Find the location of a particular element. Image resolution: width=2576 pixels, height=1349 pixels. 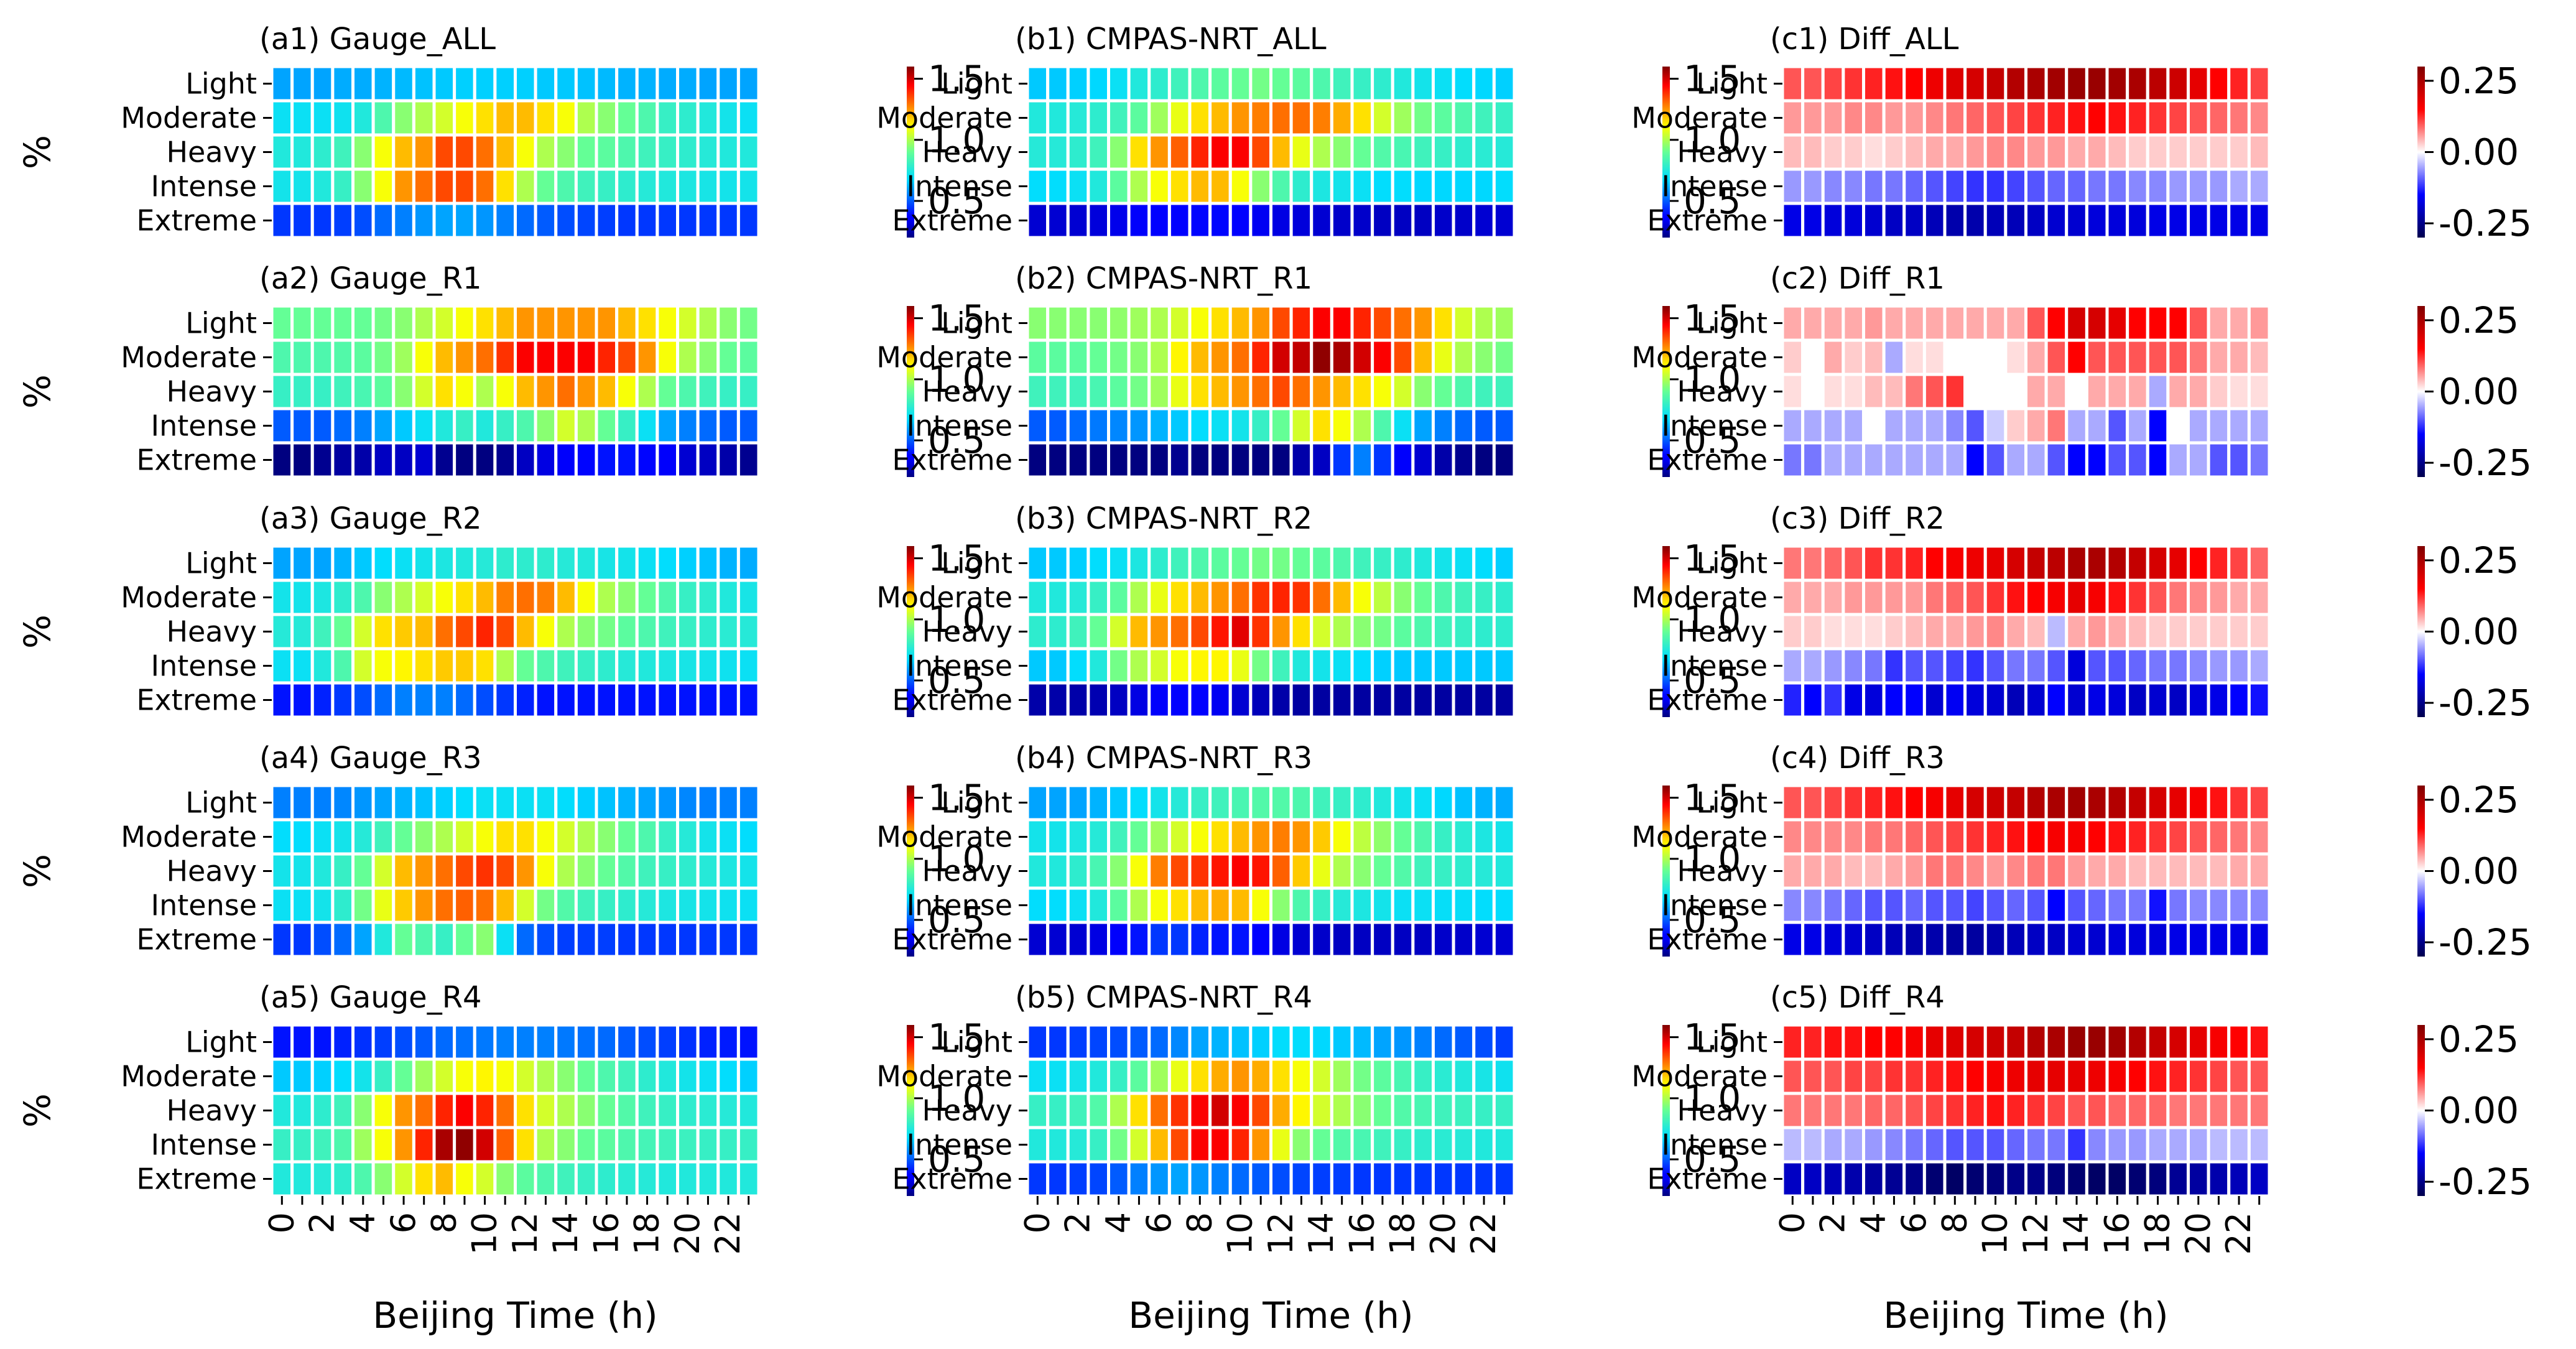

x-tick-label: 14 is located at coordinates (565, 1233).